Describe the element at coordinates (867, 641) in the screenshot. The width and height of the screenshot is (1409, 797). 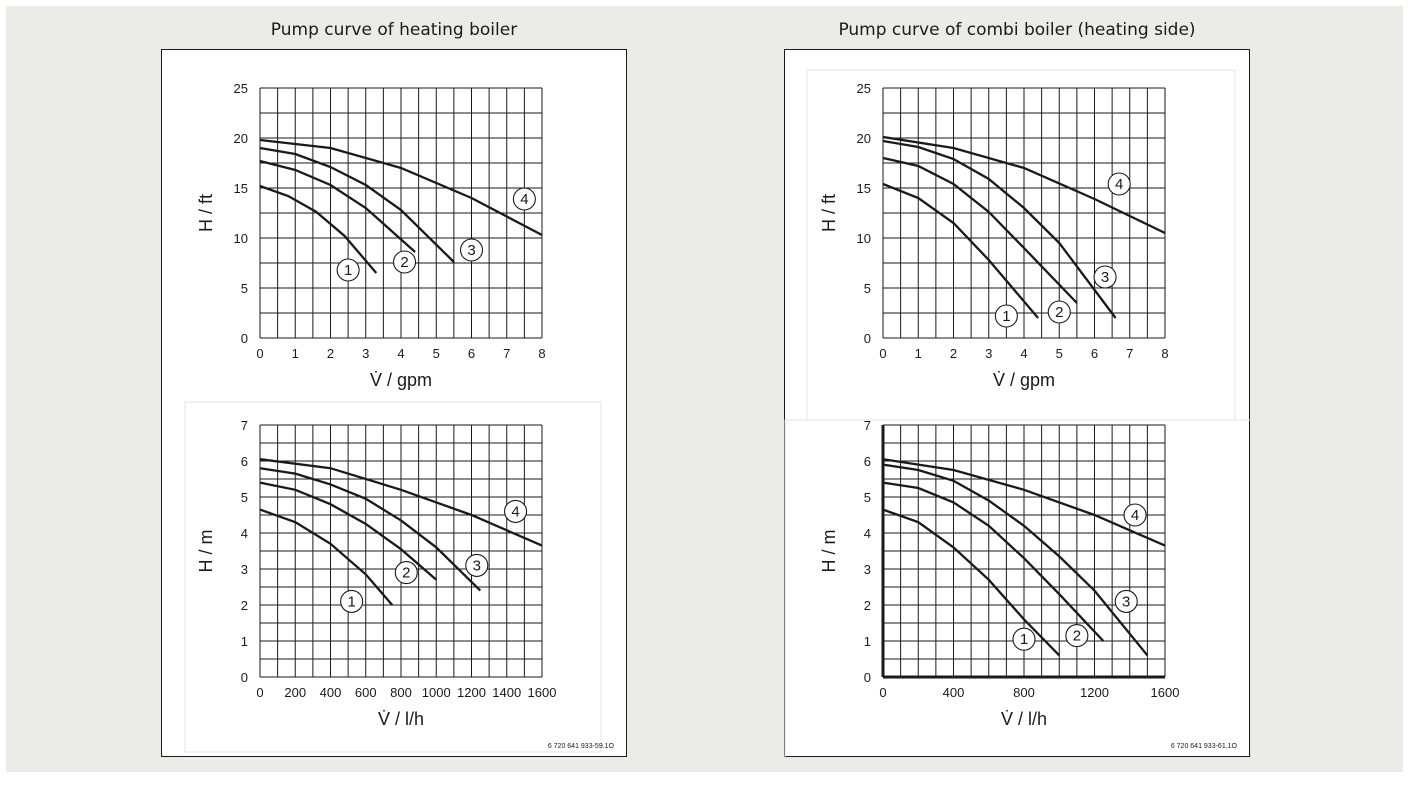
I see `p1-c1-y-tick-label: 1` at that location.